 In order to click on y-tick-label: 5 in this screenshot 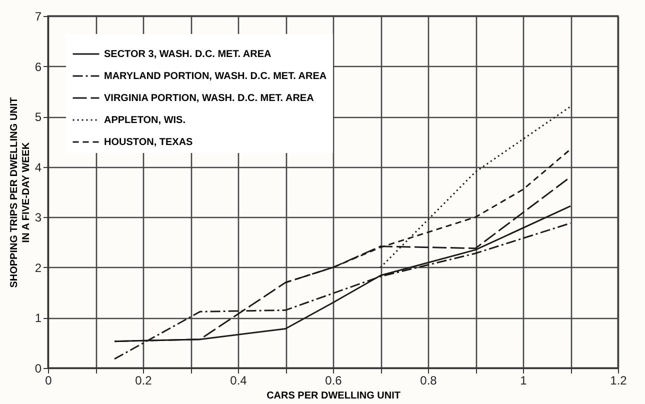, I will do `click(38, 117)`.